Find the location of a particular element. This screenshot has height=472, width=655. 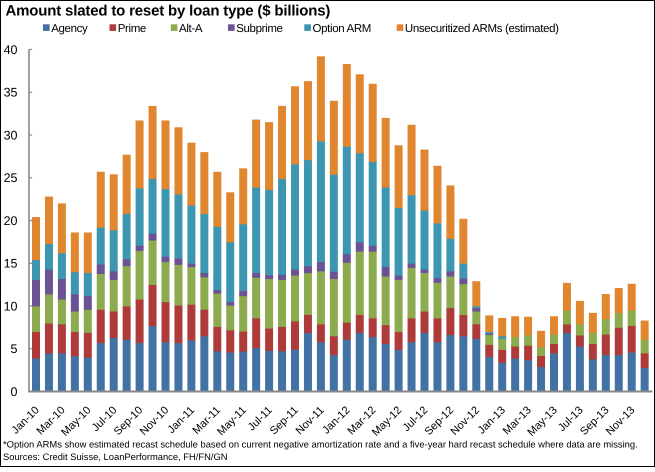

svg-text: 35 is located at coordinates (11, 93).